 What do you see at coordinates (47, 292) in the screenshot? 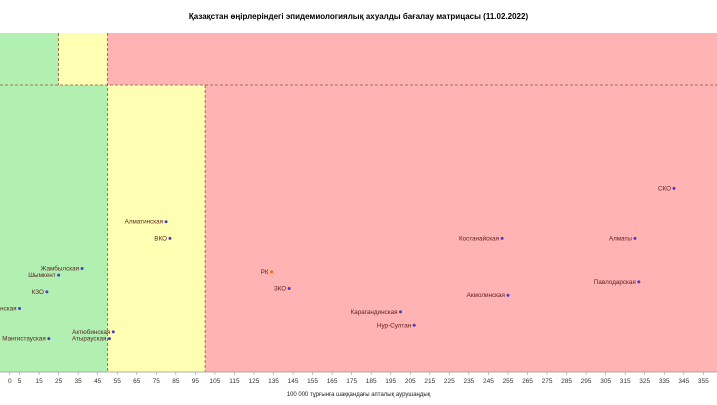
I see `data-point-КЗО` at bounding box center [47, 292].